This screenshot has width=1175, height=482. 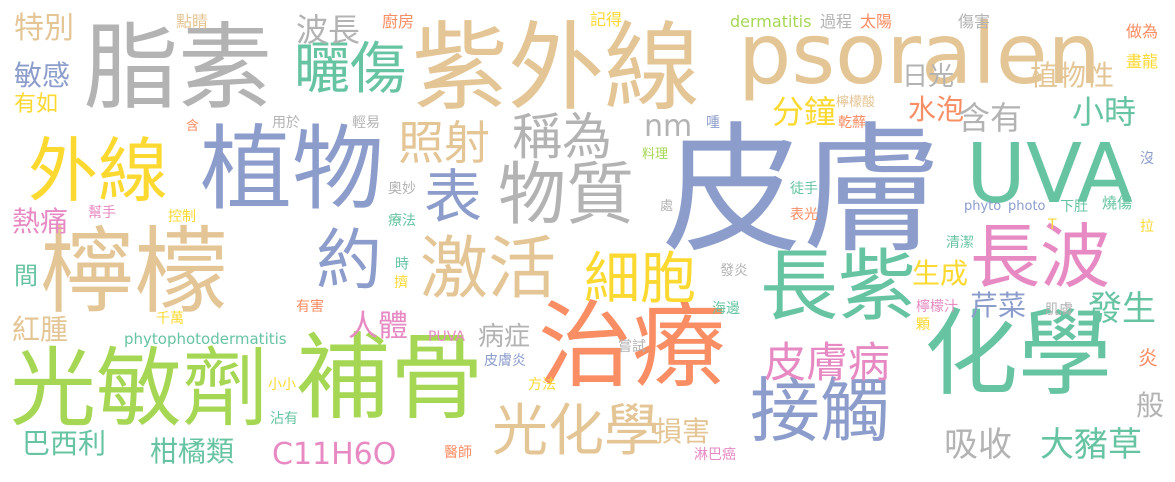 What do you see at coordinates (576, 431) in the screenshot?
I see `word: 光化學` at bounding box center [576, 431].